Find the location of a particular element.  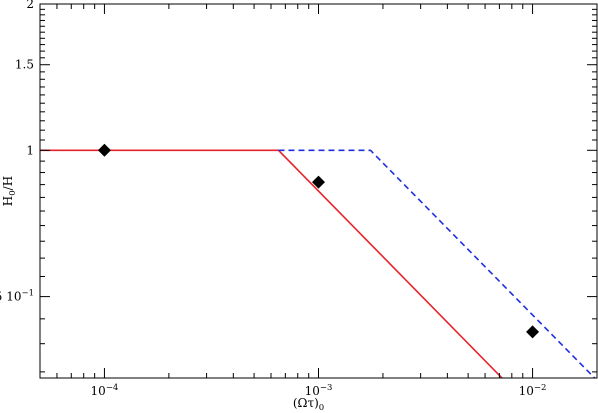

y-axis-label: H0/H is located at coordinates (9, 191).